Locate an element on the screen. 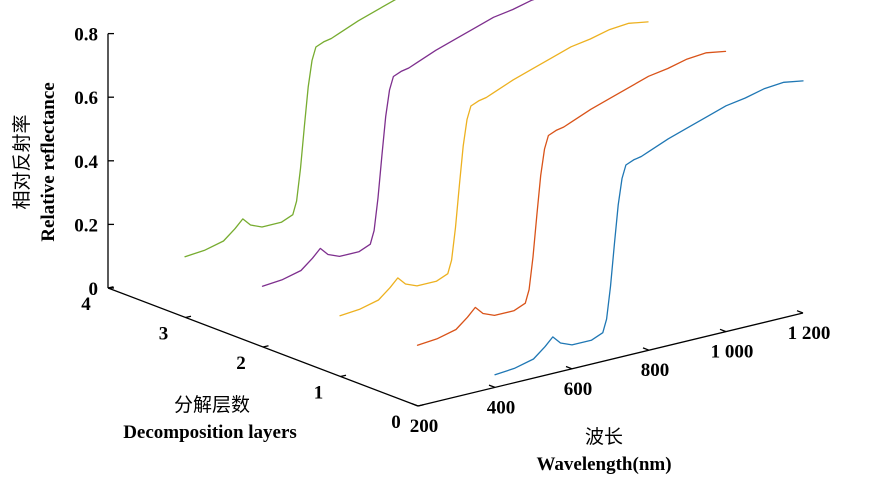 The width and height of the screenshot is (886, 488). x-axis-label: 波长 Wavelength(nm) is located at coordinates (603, 450).